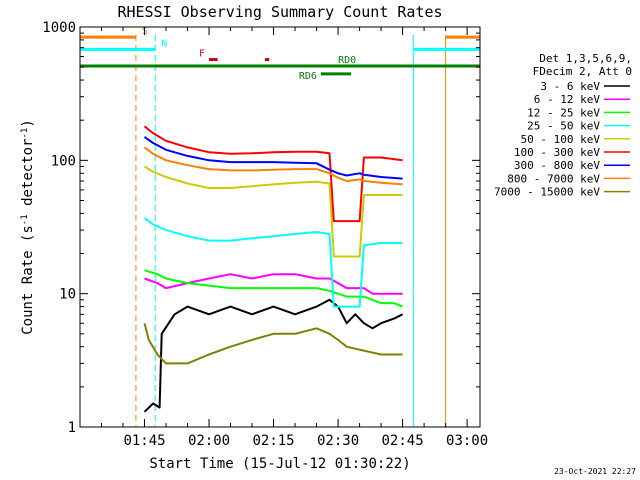 The image size is (640, 480). Describe the element at coordinates (582, 71) in the screenshot. I see `legend-header: FDecim 2, Att 0` at that location.